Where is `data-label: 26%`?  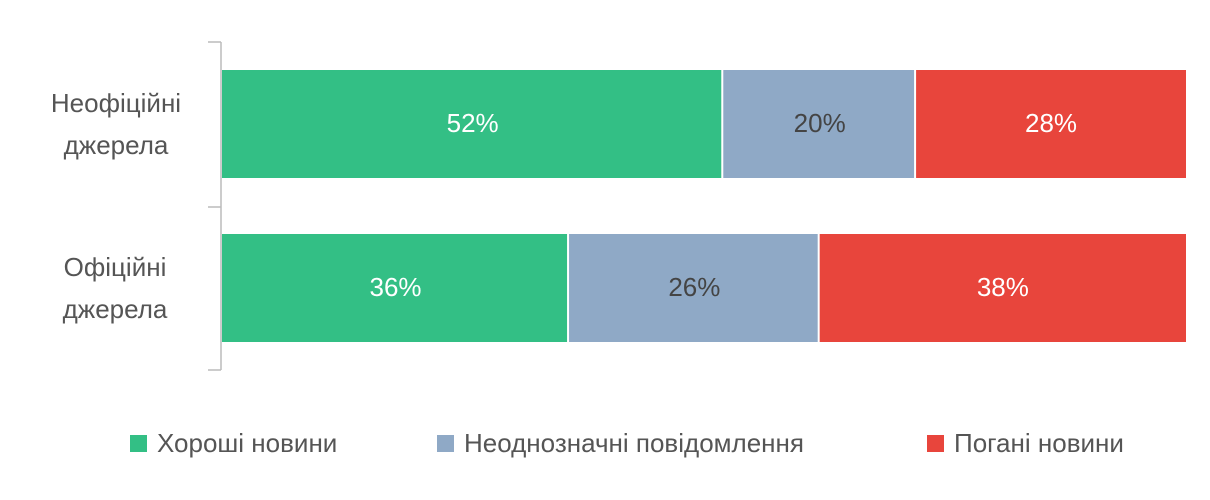 data-label: 26% is located at coordinates (694, 287).